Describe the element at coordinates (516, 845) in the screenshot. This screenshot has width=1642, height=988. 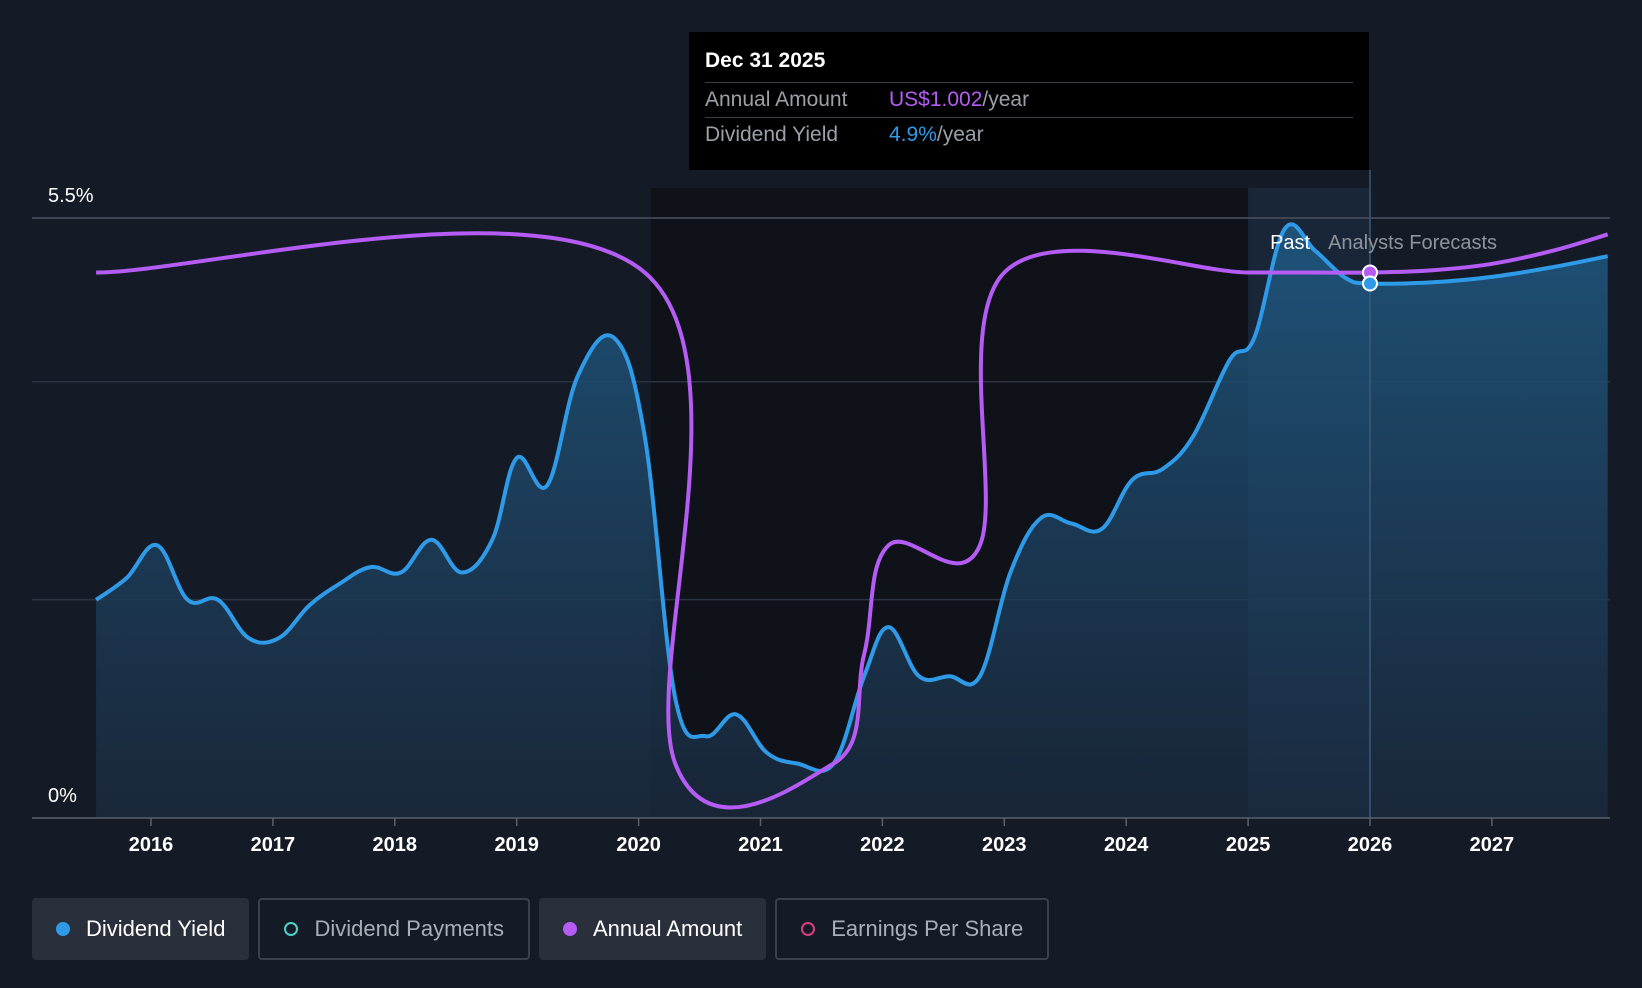
I see `x-tick-label: 2019` at that location.